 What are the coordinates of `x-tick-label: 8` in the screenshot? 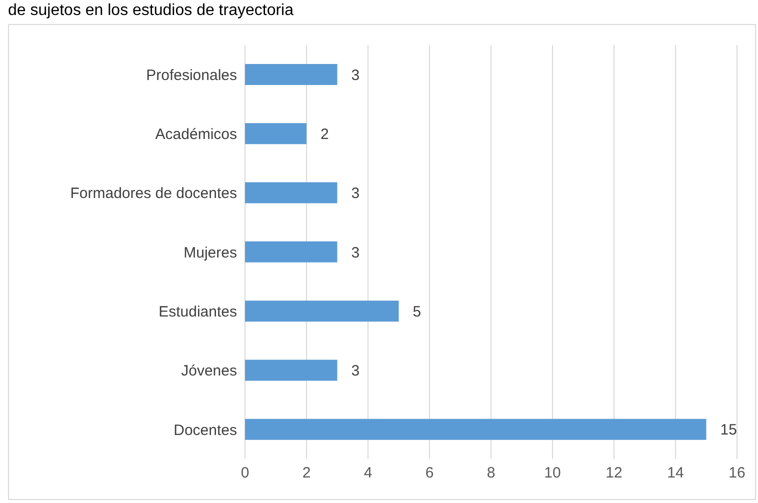 It's located at (491, 473).